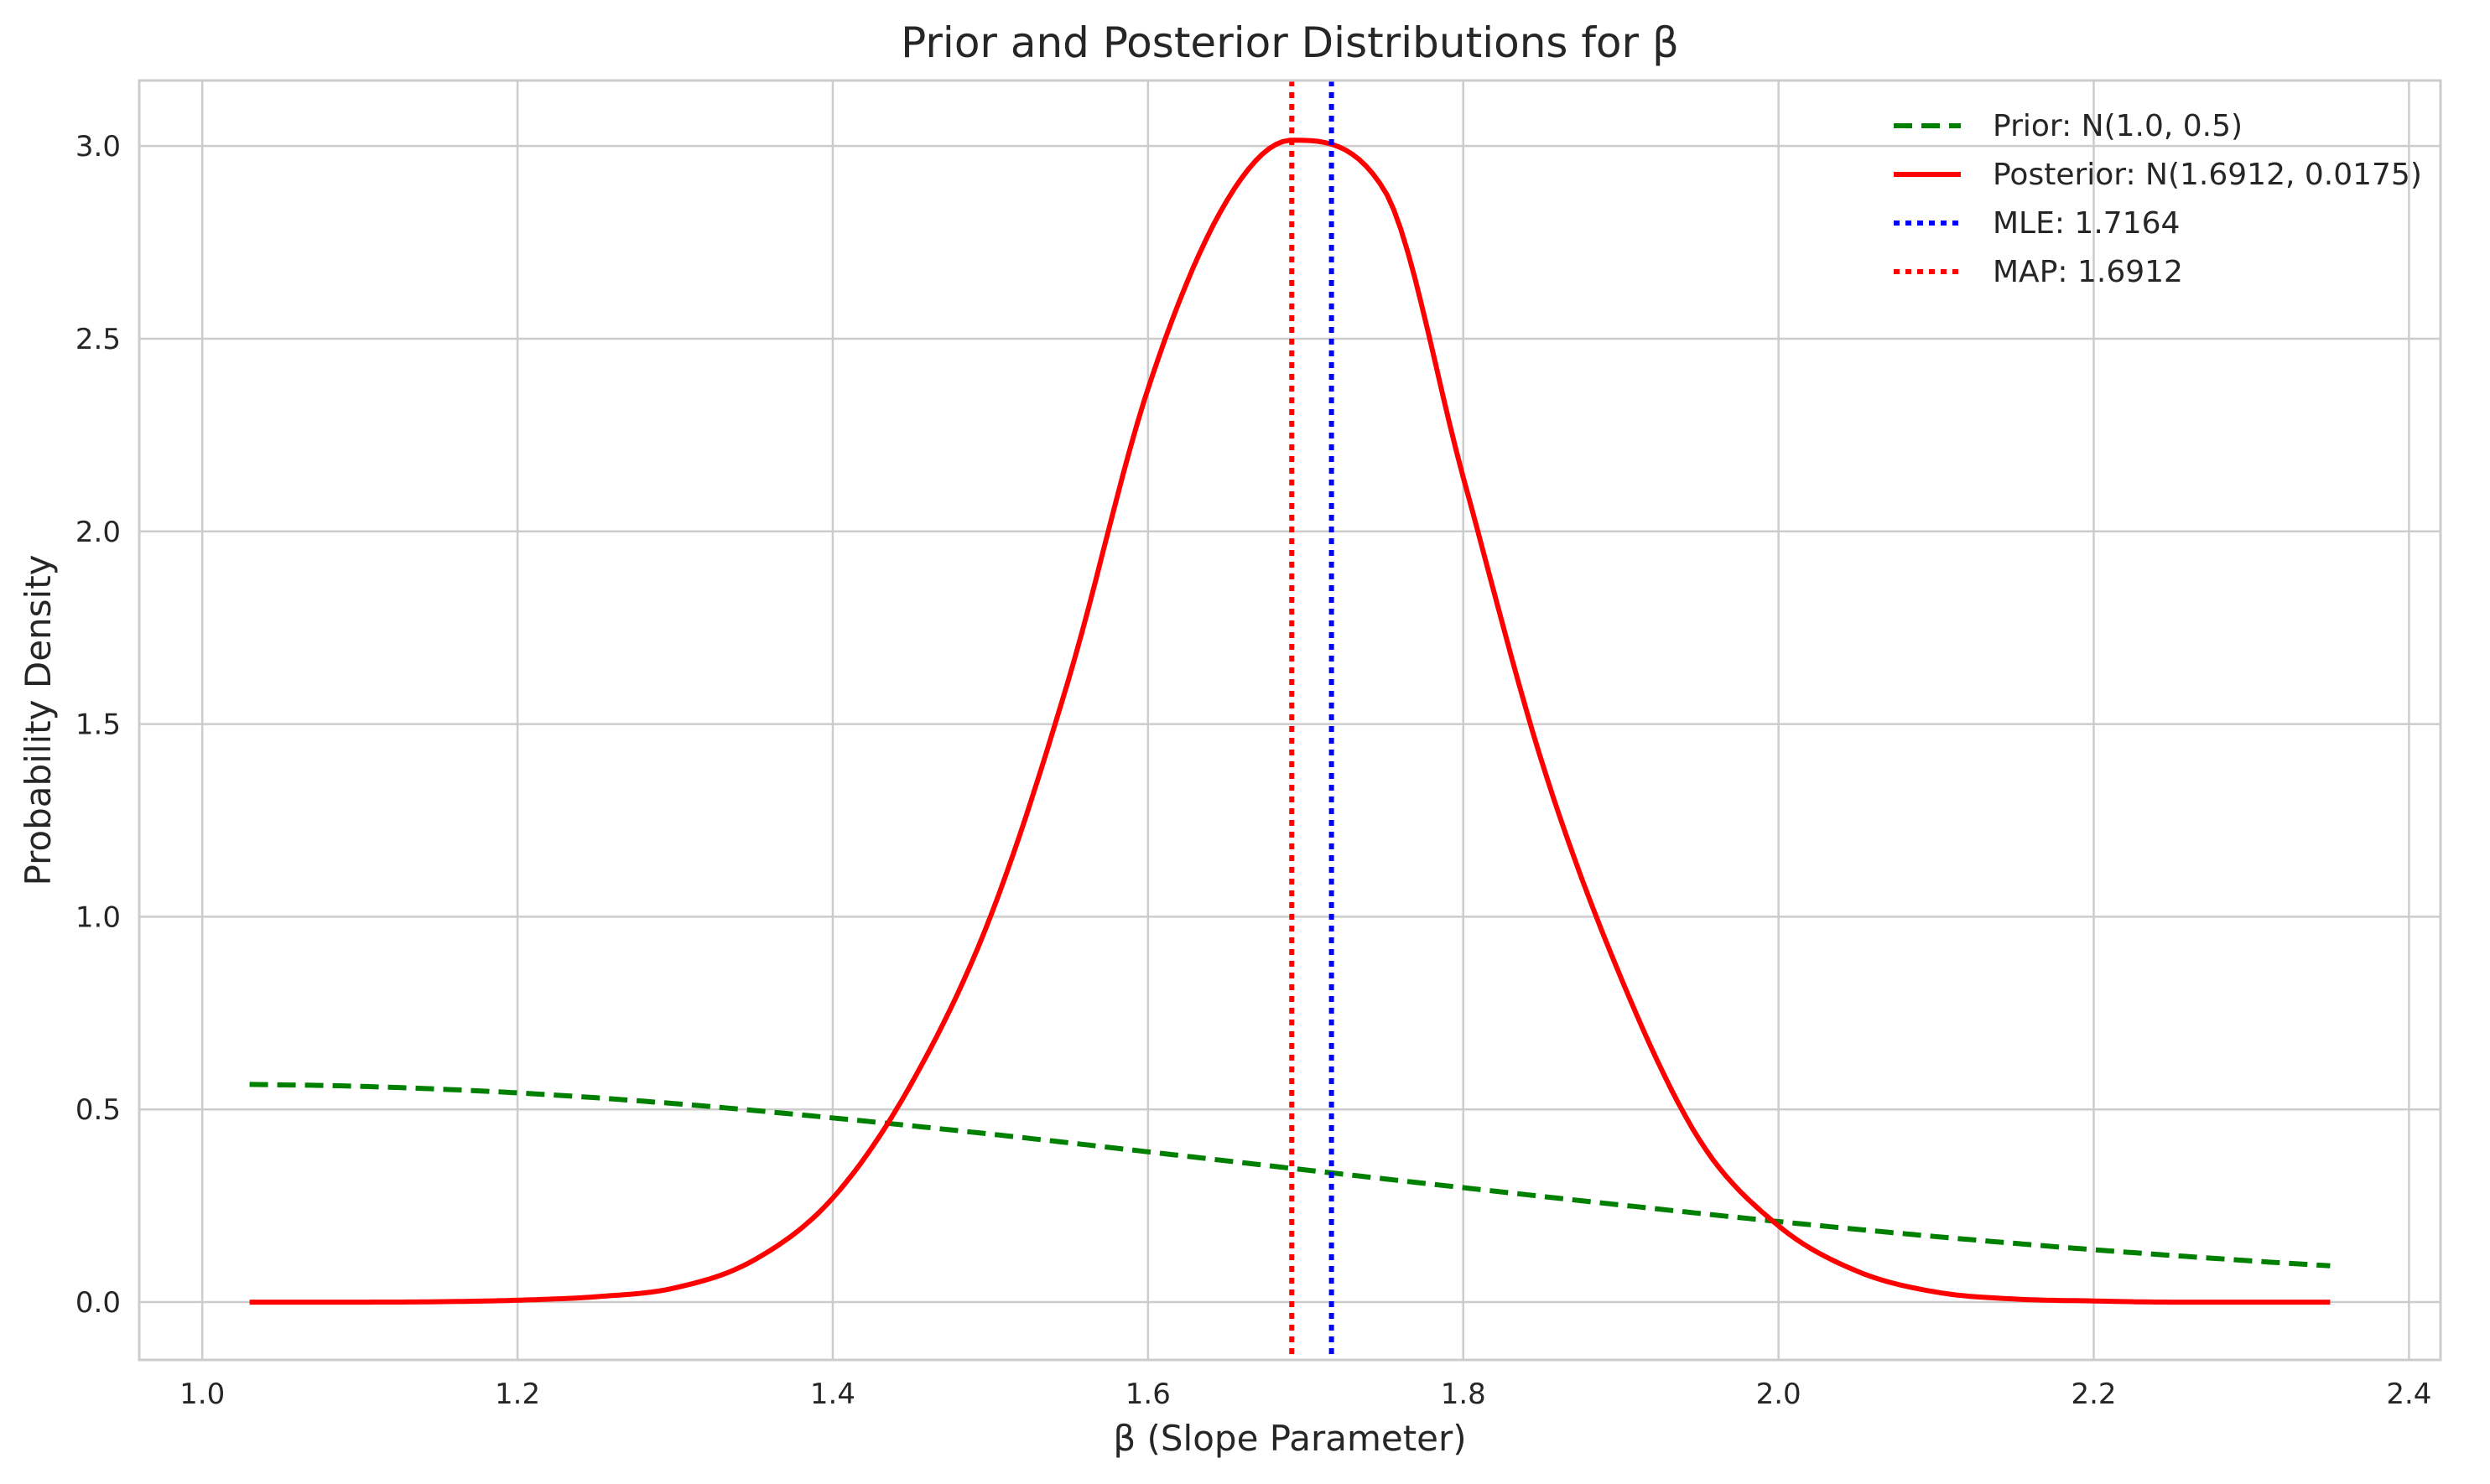 Image resolution: width=2490 pixels, height=1484 pixels. What do you see at coordinates (2093, 1394) in the screenshot?
I see `x-tick-label: 2.2` at bounding box center [2093, 1394].